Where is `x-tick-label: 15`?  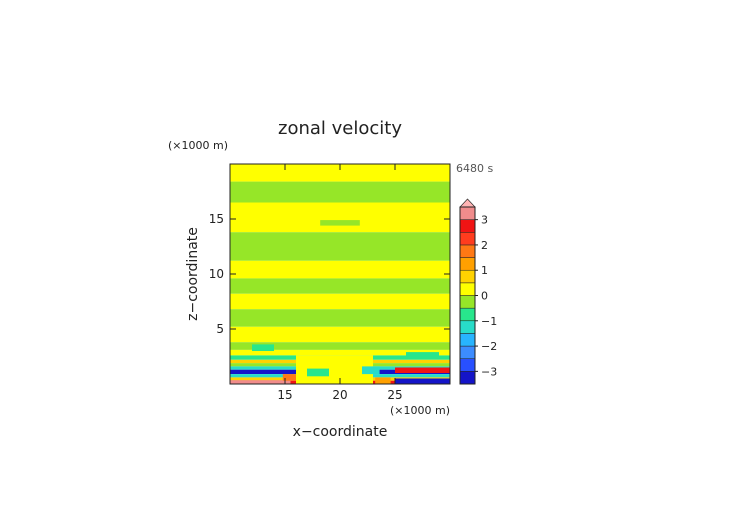 x-tick-label: 15 is located at coordinates (284, 395).